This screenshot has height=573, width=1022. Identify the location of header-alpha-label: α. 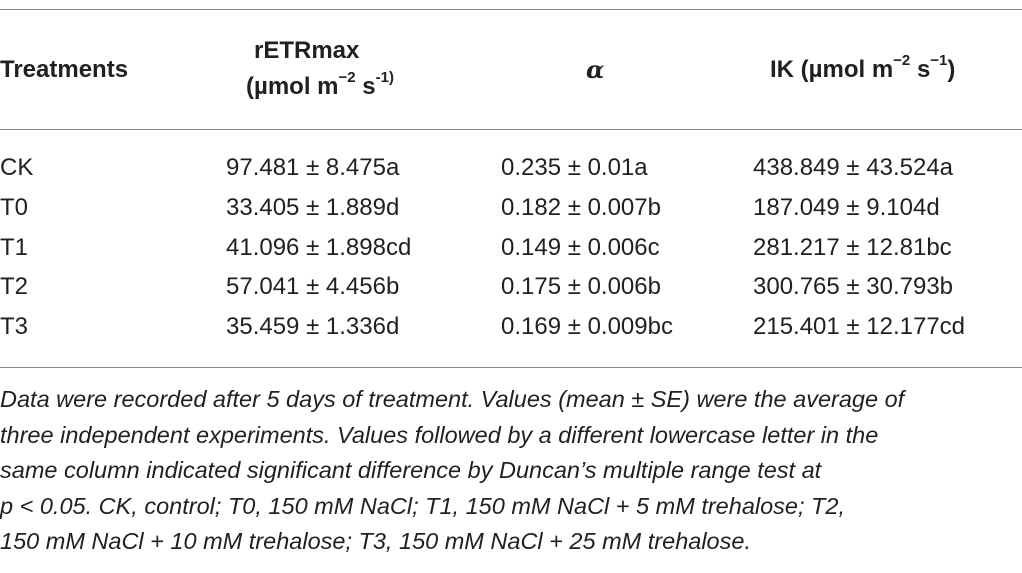
(595, 69).